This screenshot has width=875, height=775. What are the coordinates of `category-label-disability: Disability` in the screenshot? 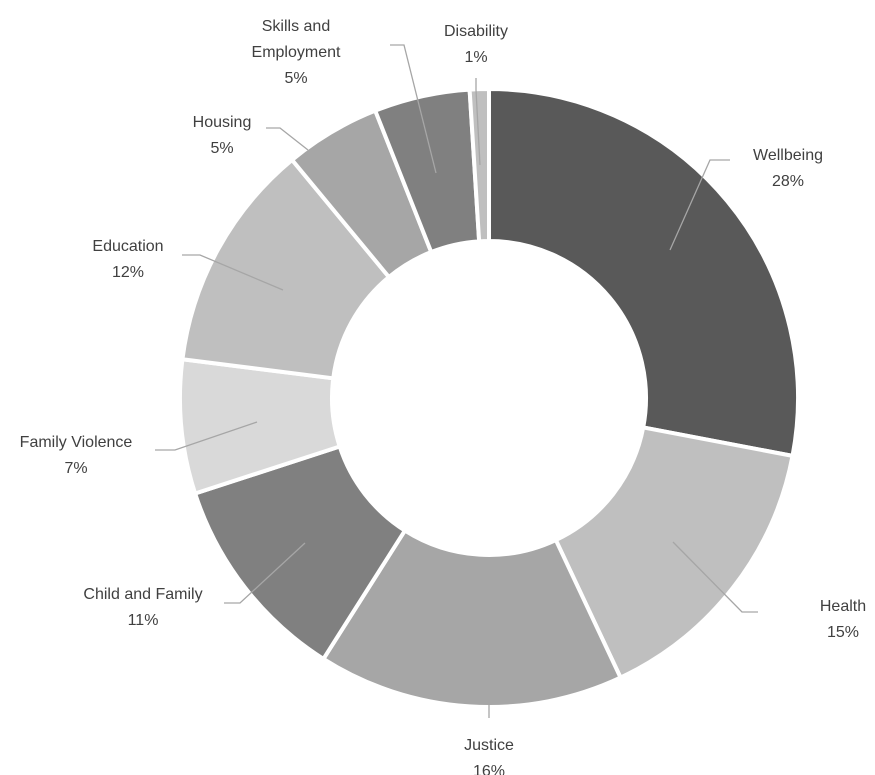 It's located at (476, 31).